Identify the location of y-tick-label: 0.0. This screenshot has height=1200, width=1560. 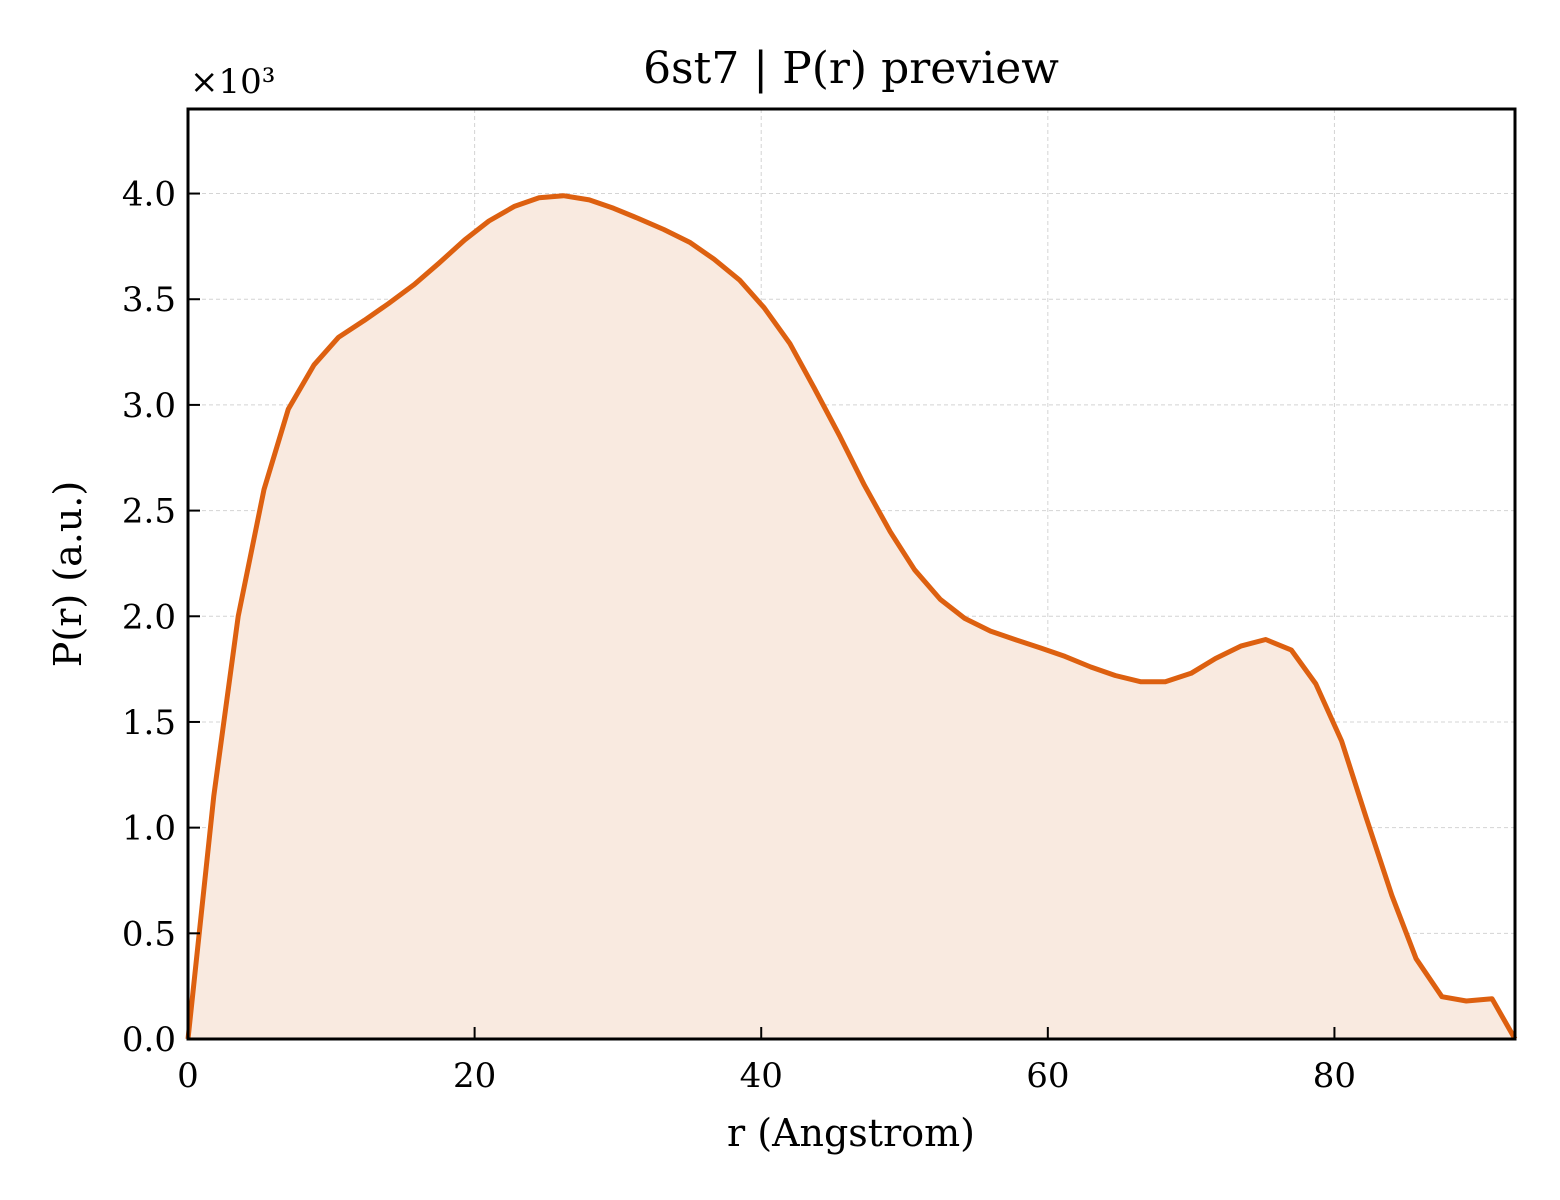
(149, 1040).